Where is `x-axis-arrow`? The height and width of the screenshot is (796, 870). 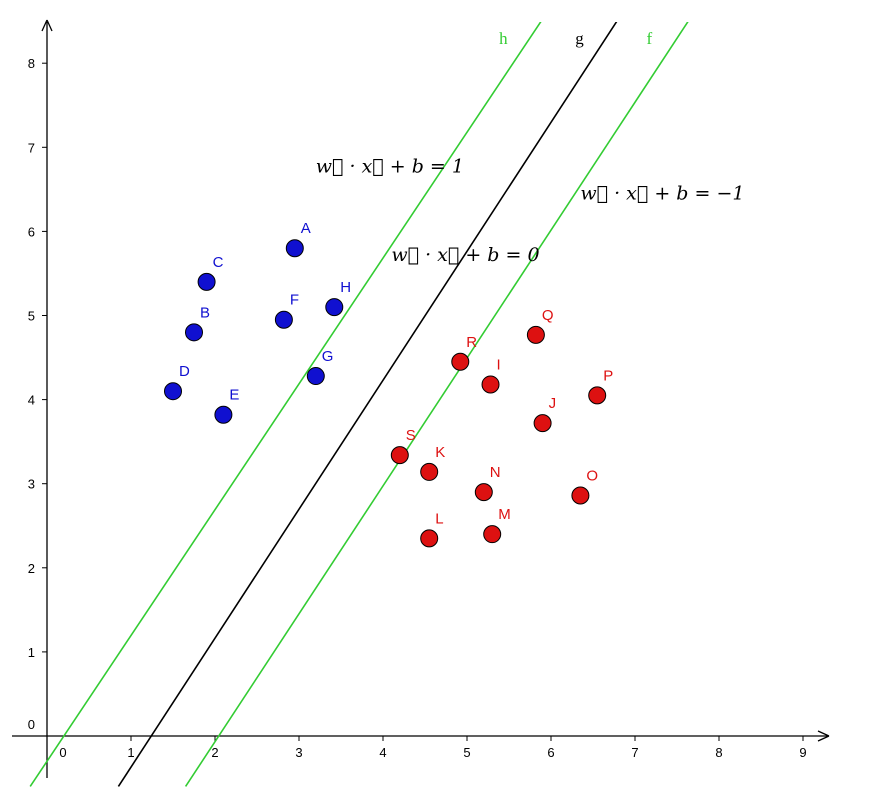
x-axis-arrow is located at coordinates (823, 736).